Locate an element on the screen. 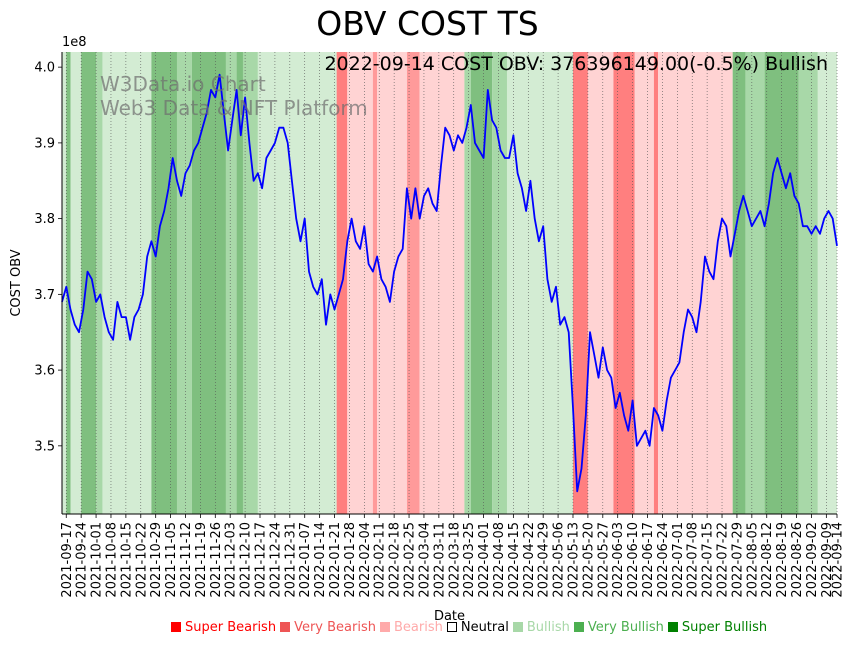 The image size is (855, 646). y-offset-label: 1e8 is located at coordinates (74, 42).